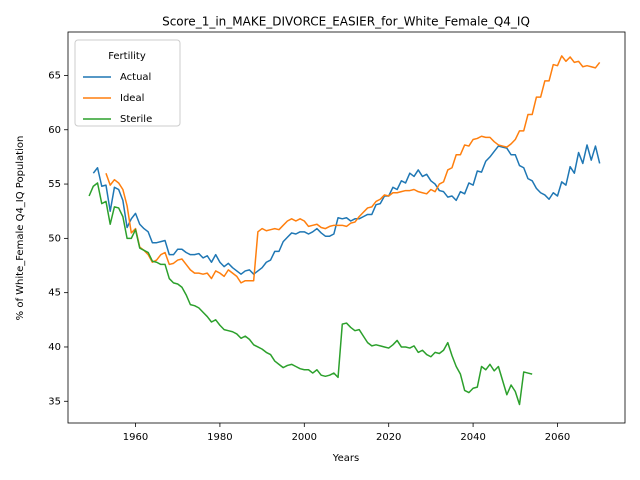  Describe the element at coordinates (132, 98) in the screenshot. I see `legend-label: Ideal` at that location.